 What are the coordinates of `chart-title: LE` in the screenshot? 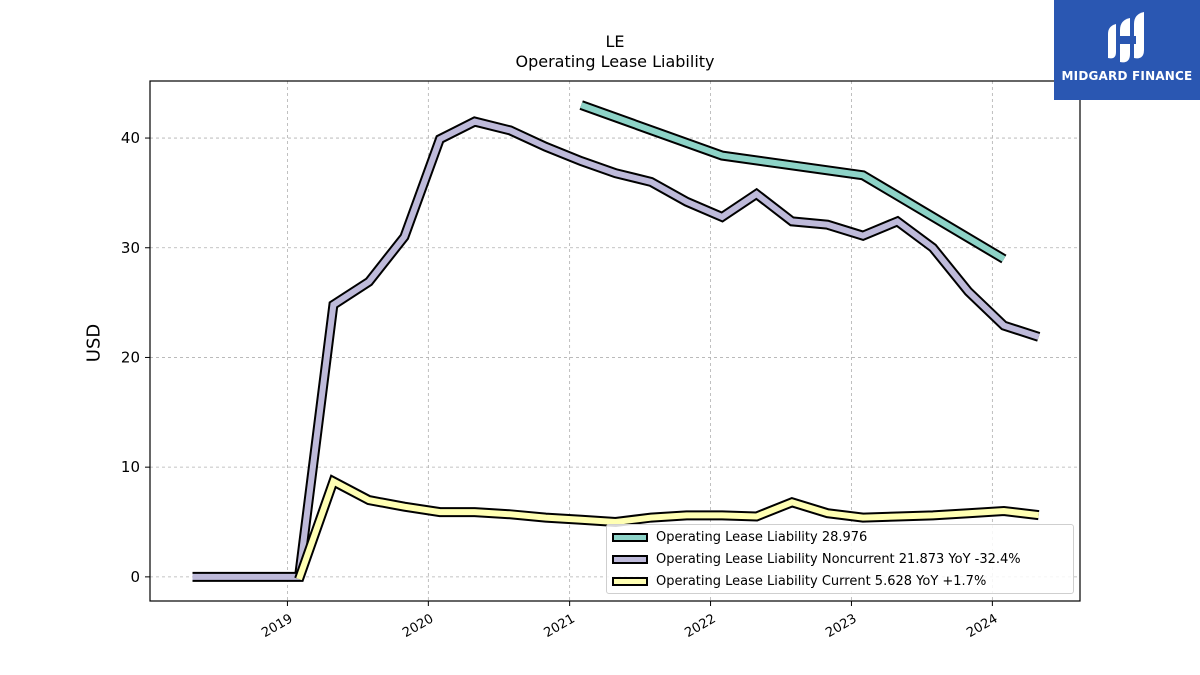 It's located at (615, 41).